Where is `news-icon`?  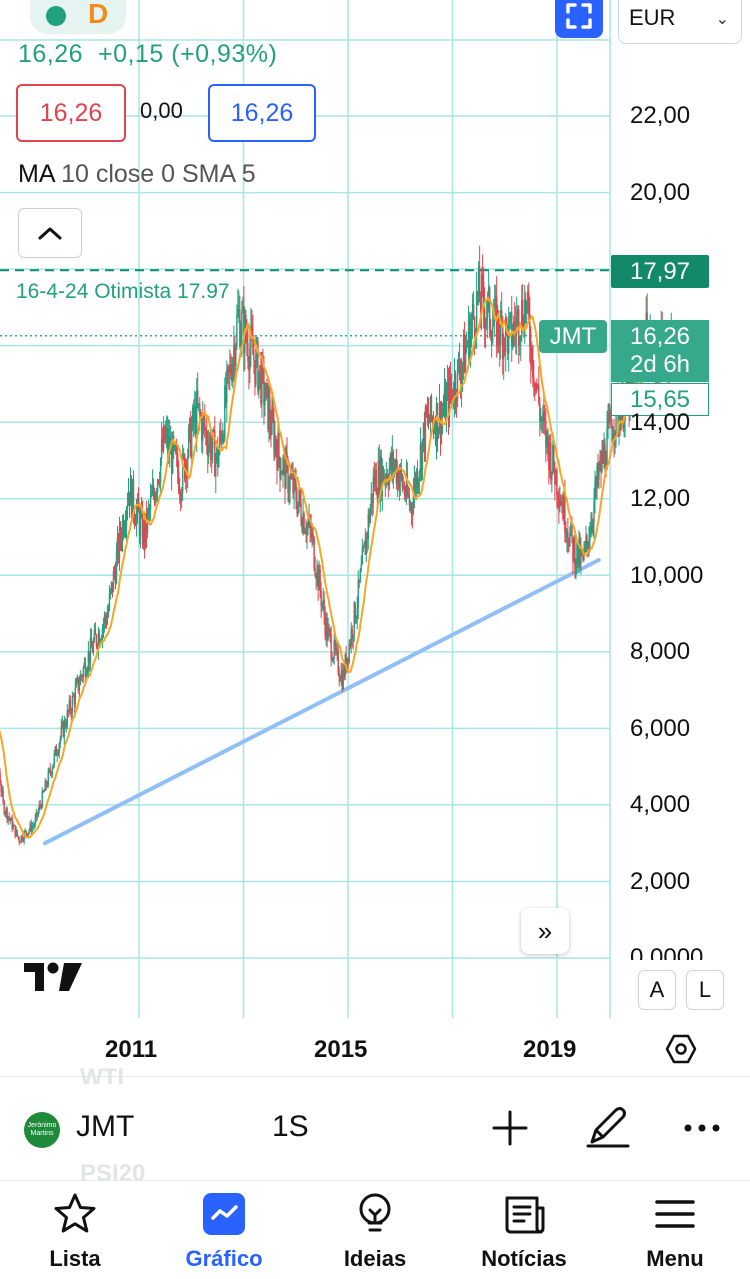
news-icon is located at coordinates (525, 1215).